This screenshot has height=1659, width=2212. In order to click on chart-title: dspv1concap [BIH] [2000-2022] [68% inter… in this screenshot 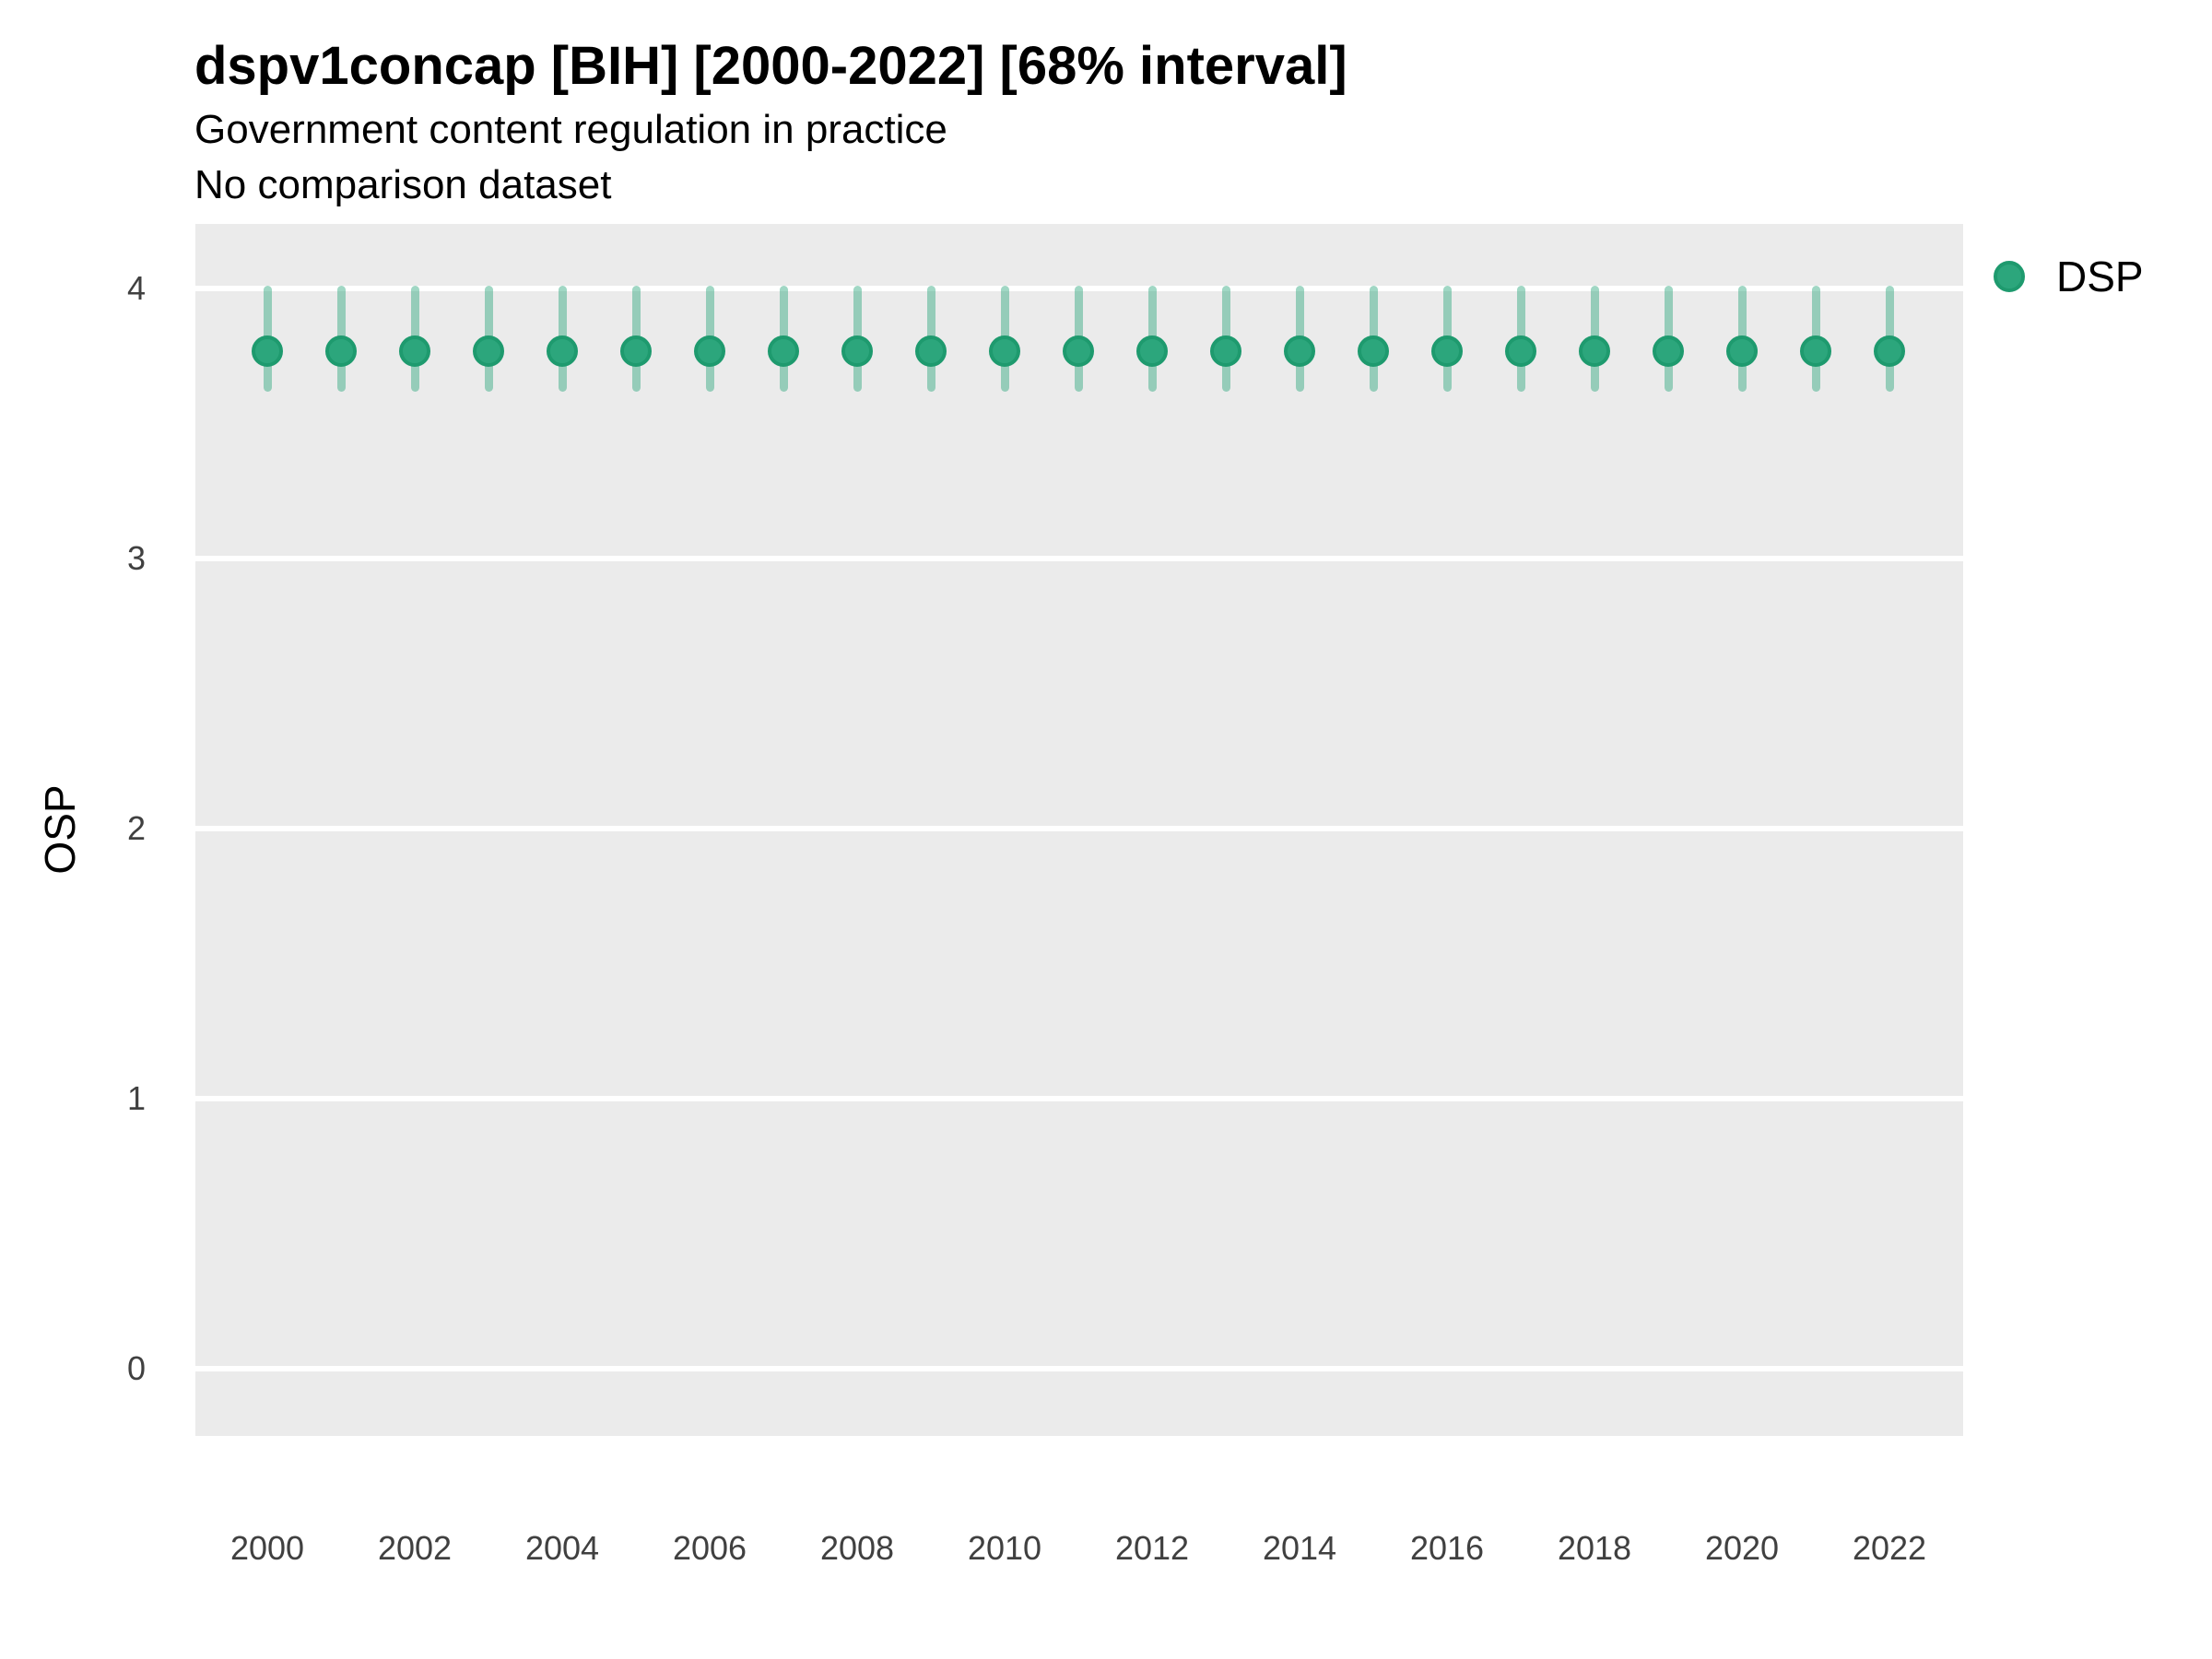, I will do `click(770, 66)`.